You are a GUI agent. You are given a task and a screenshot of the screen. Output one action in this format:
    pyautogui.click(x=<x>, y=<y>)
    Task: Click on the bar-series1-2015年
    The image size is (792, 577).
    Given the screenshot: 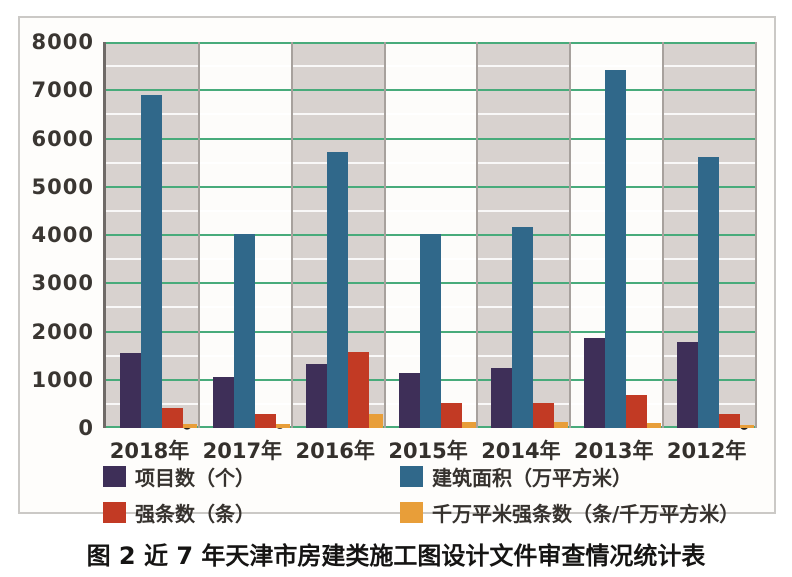 What is the action you would take?
    pyautogui.click(x=409, y=400)
    